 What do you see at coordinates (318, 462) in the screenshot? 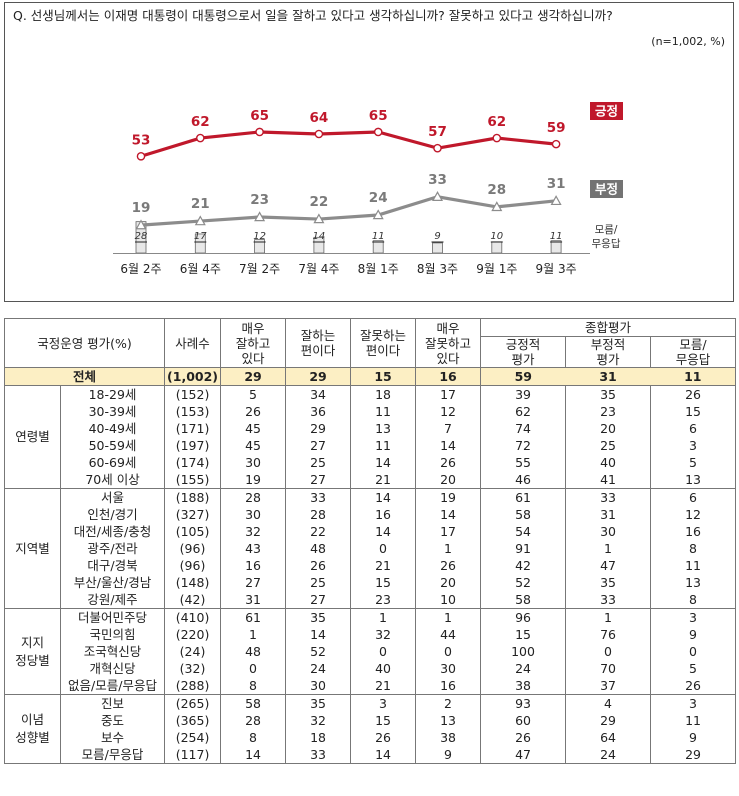
I see `row-value: 25` at bounding box center [318, 462].